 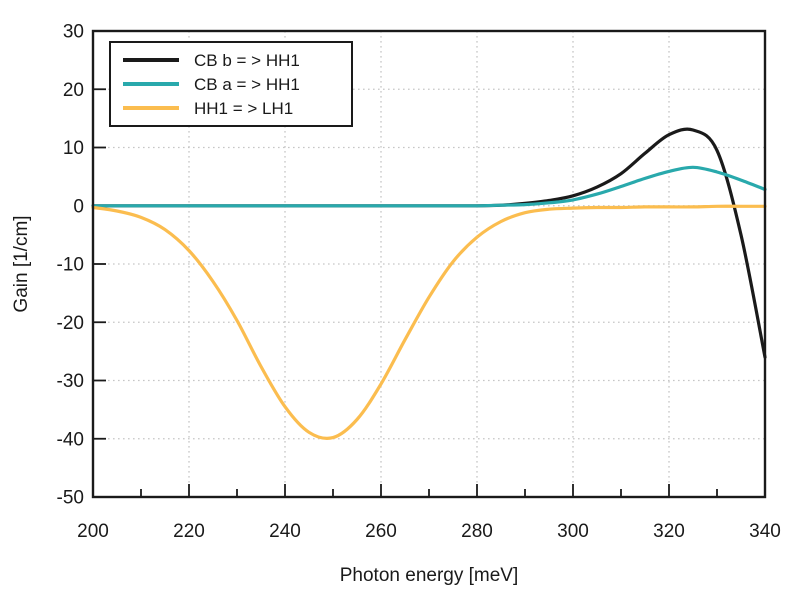 What do you see at coordinates (93, 531) in the screenshot?
I see `x-tick-label: 200` at bounding box center [93, 531].